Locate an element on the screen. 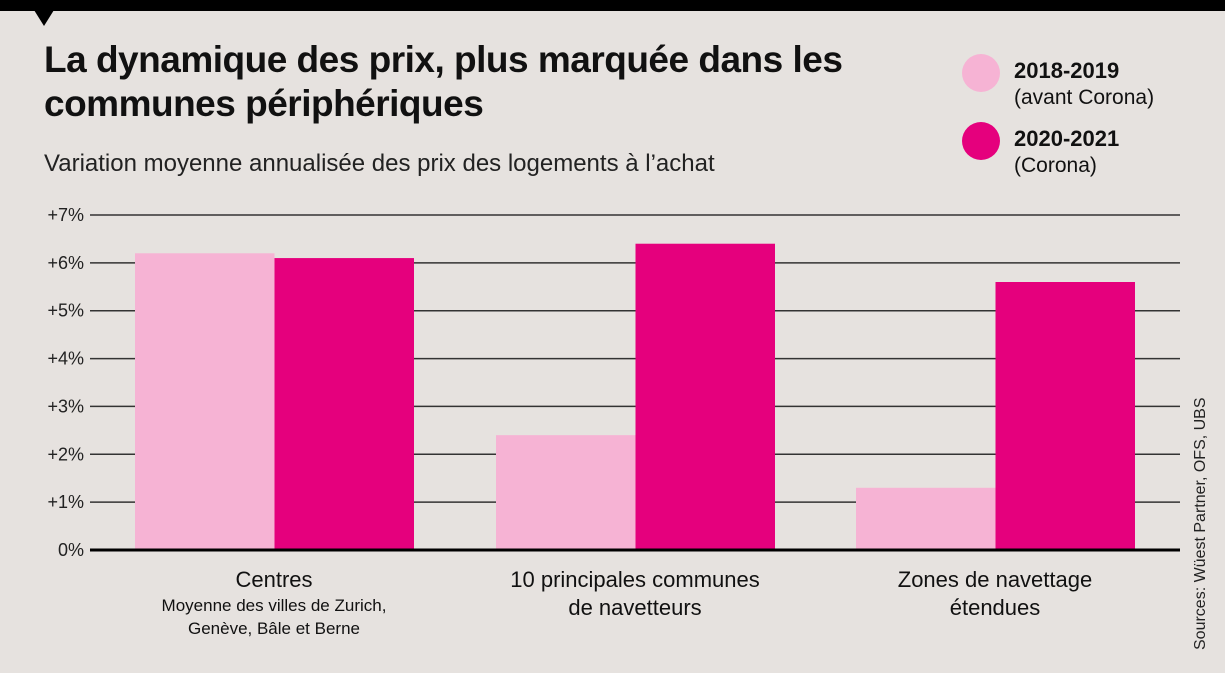 The height and width of the screenshot is (673, 1225). notch-triangle-icon is located at coordinates (44, 18).